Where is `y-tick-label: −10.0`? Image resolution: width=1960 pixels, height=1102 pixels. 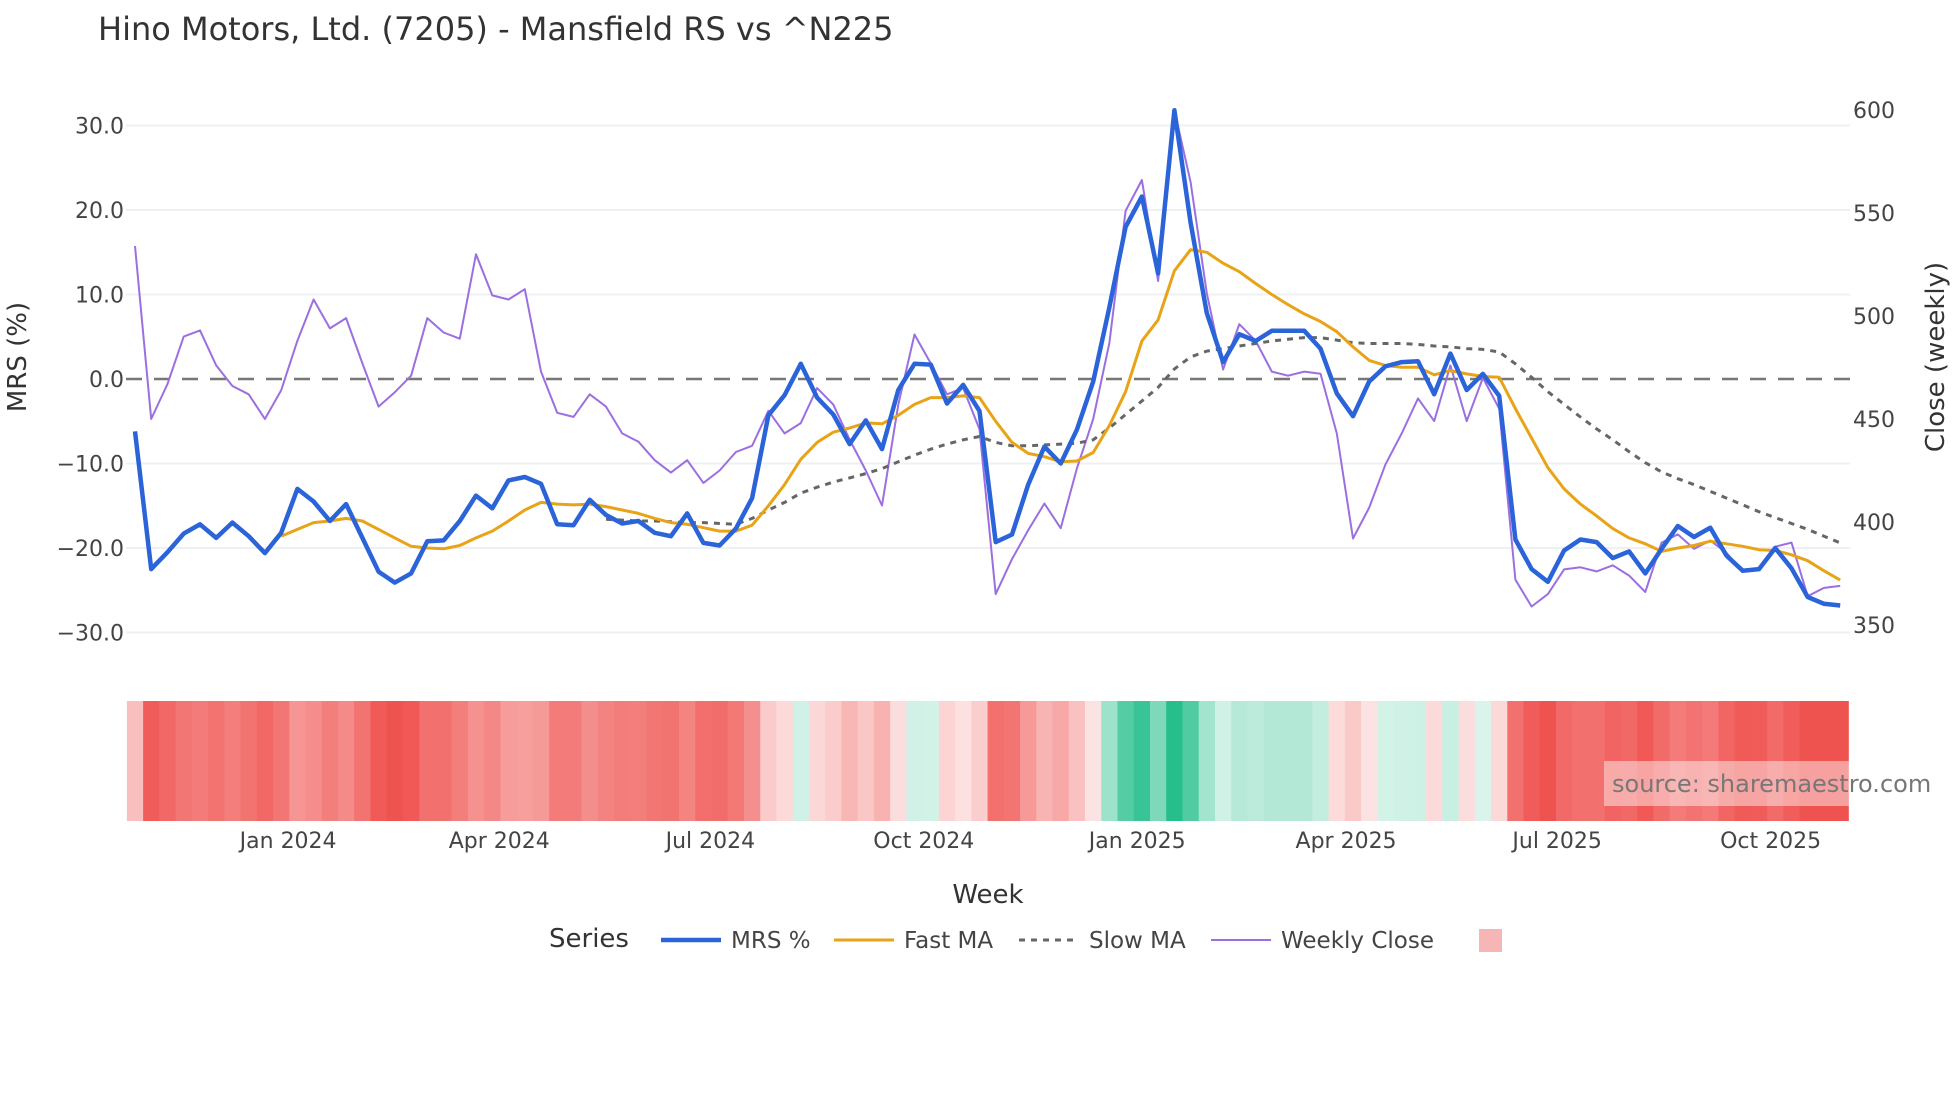
y-tick-label: −10.0 is located at coordinates (90, 465).